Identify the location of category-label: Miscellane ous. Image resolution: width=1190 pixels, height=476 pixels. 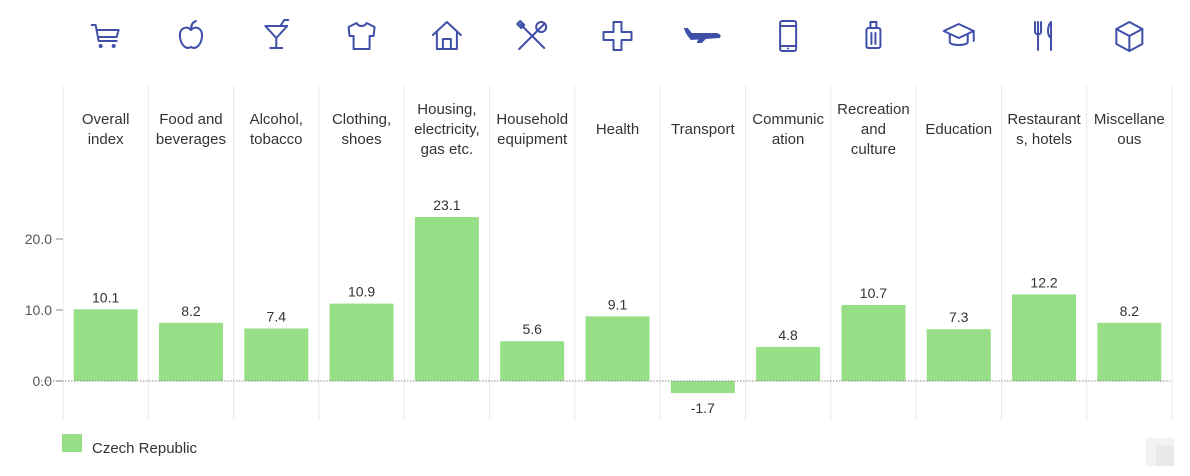
(1129, 129).